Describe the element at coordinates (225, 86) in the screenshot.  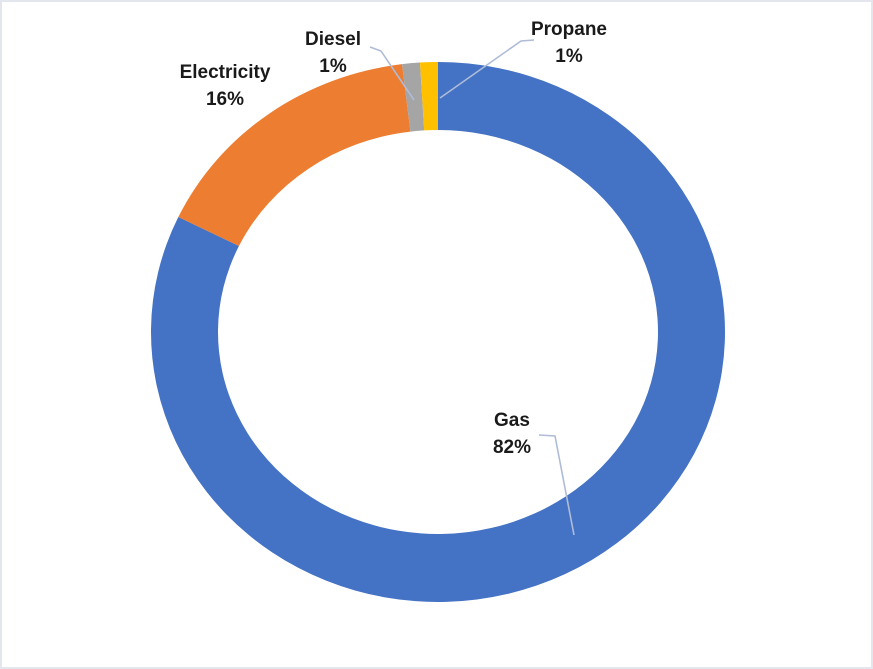
I see `data-label-electricity: Electricity 16%` at that location.